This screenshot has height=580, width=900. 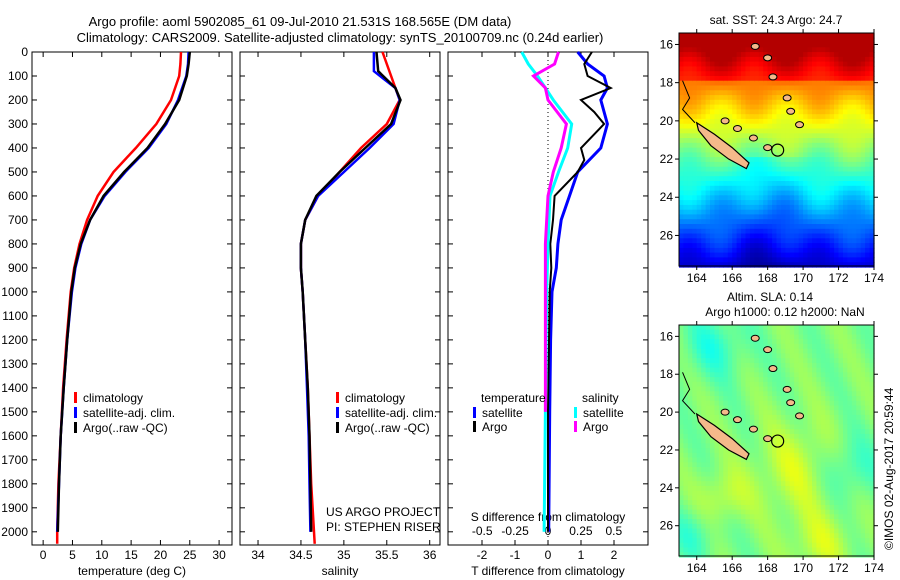 I want to click on y-tick-label: 1900, so click(x=14, y=508).